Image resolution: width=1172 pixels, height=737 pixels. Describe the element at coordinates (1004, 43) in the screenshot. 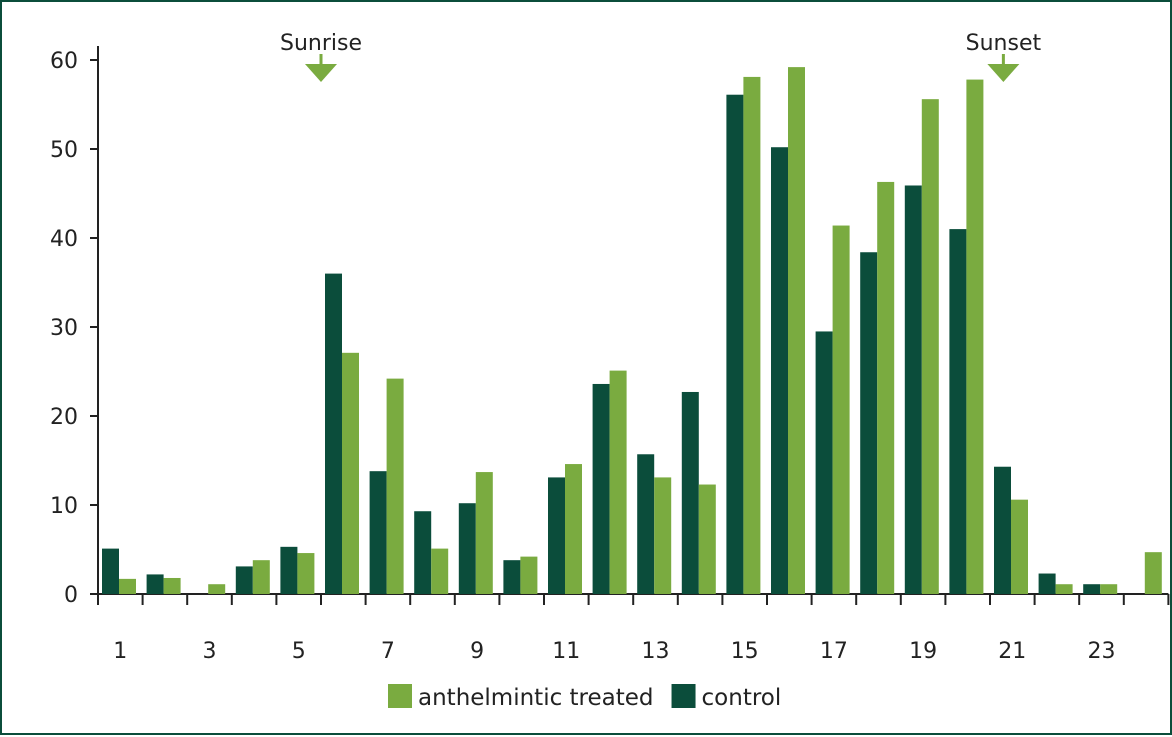

I see `sunset-label: Sunset` at that location.